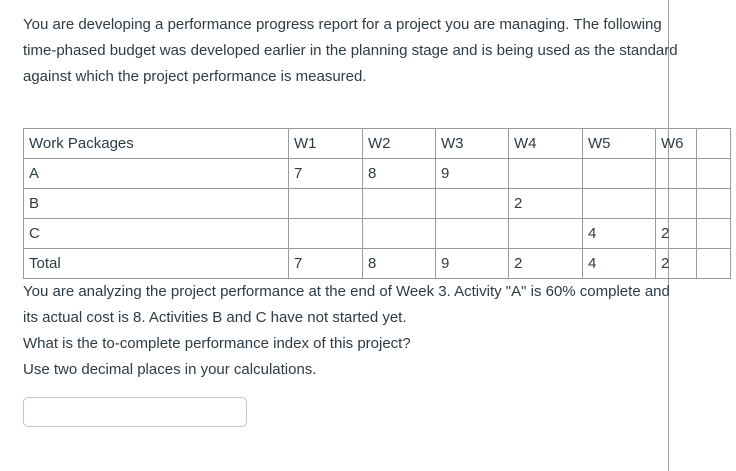 The height and width of the screenshot is (471, 736). What do you see at coordinates (713, 143) in the screenshot?
I see `table-header-cell` at bounding box center [713, 143].